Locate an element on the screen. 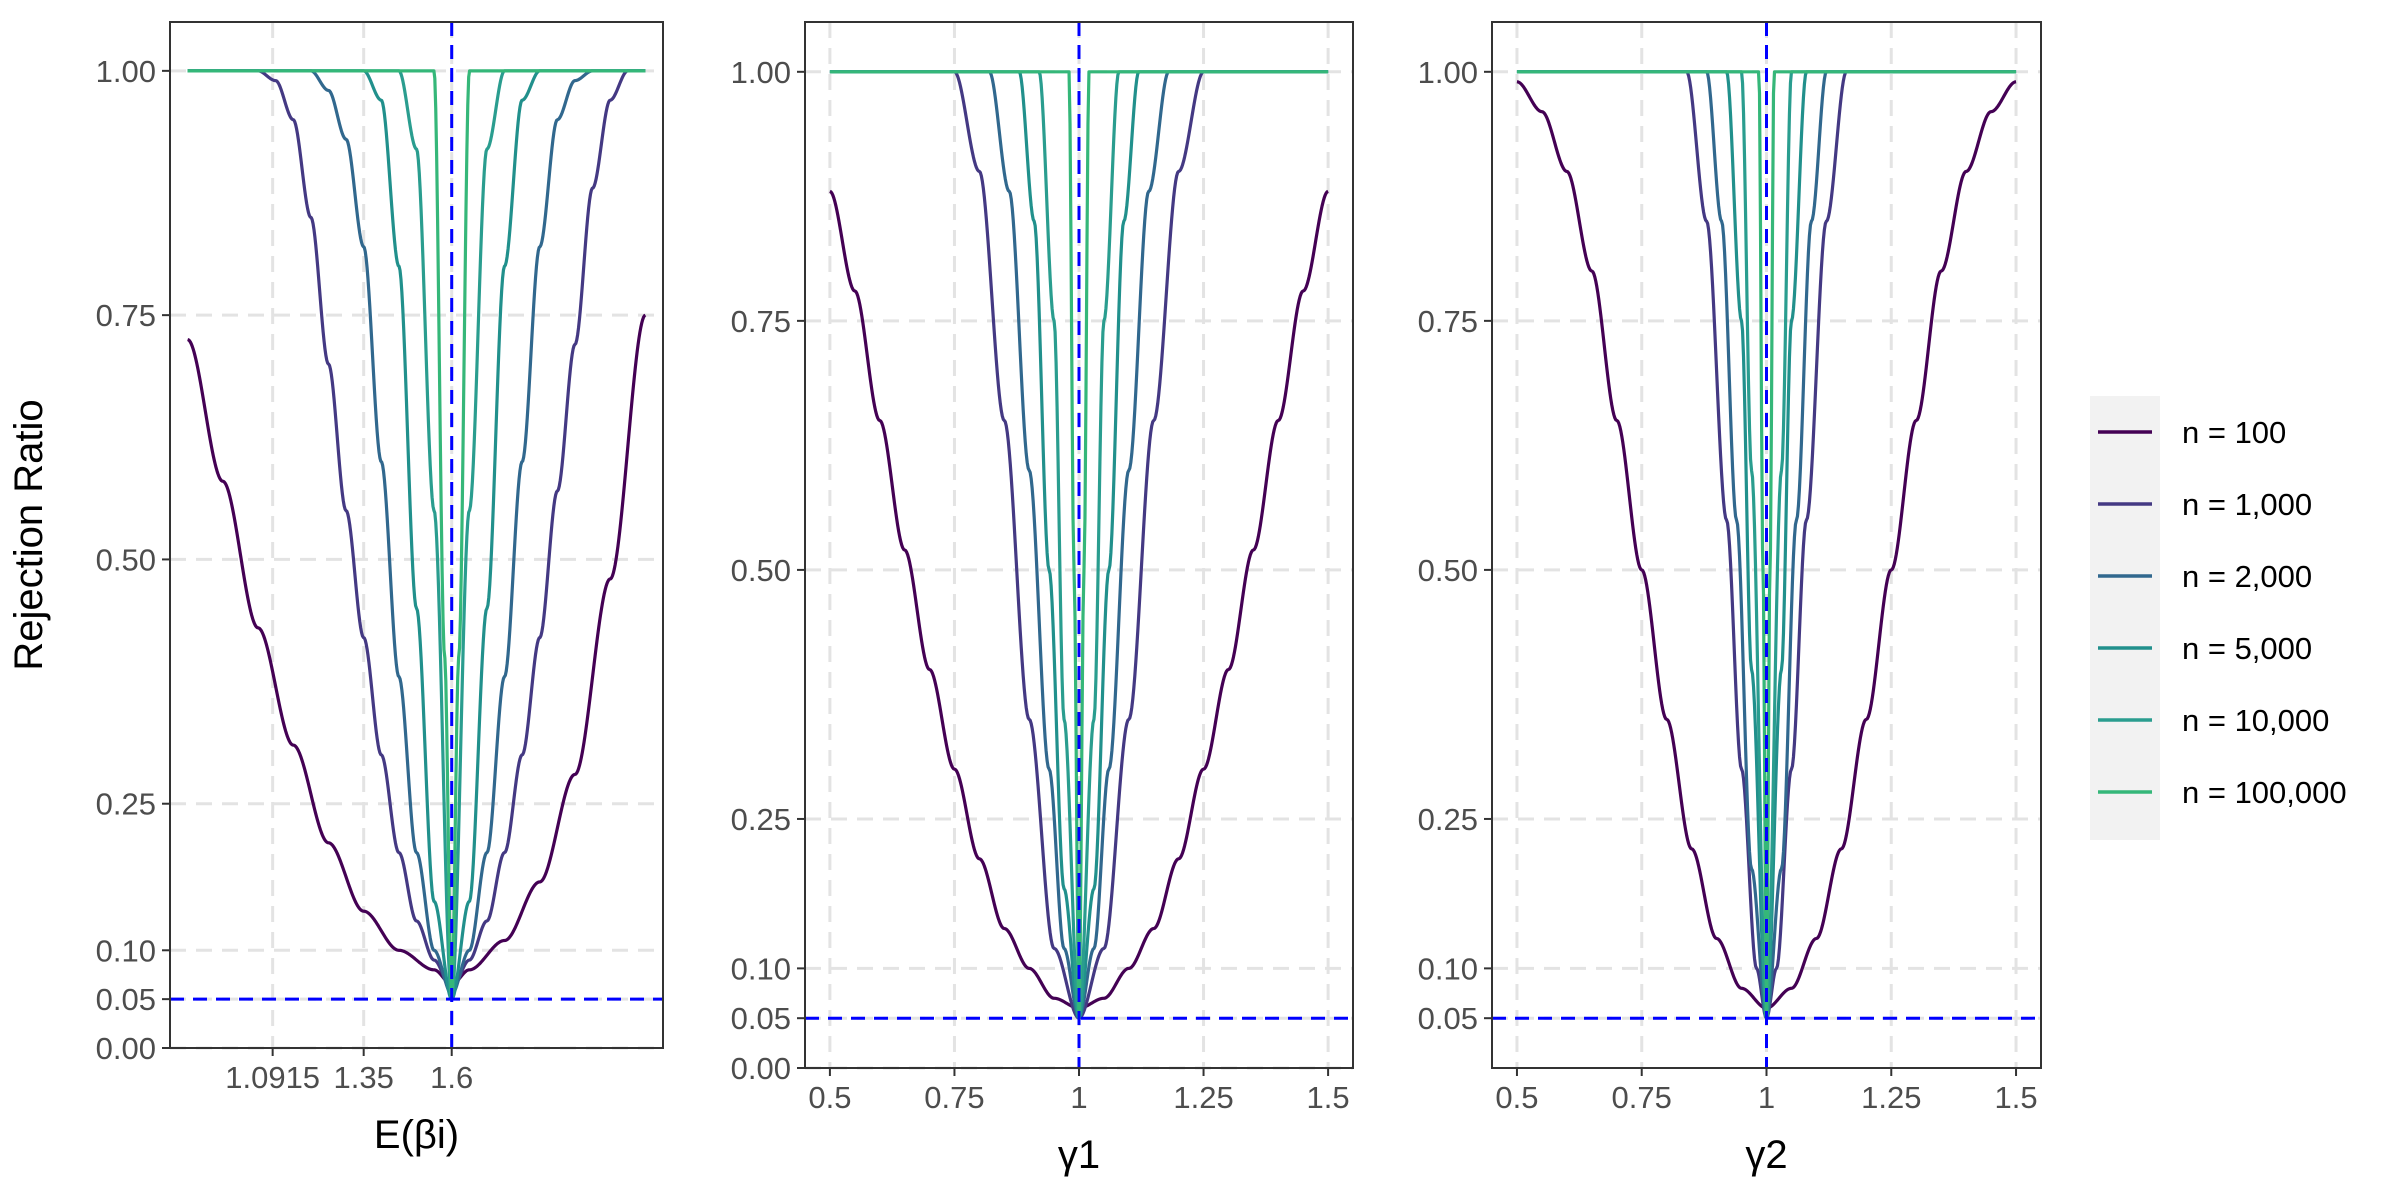 This screenshot has height=1200, width=2400. legend-key-background is located at coordinates (2125, 618).